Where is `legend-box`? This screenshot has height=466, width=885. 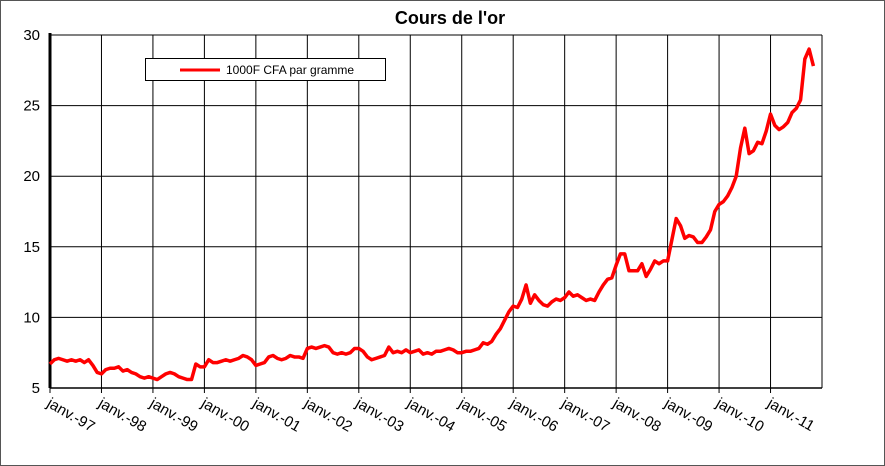
legend-box is located at coordinates (265, 69).